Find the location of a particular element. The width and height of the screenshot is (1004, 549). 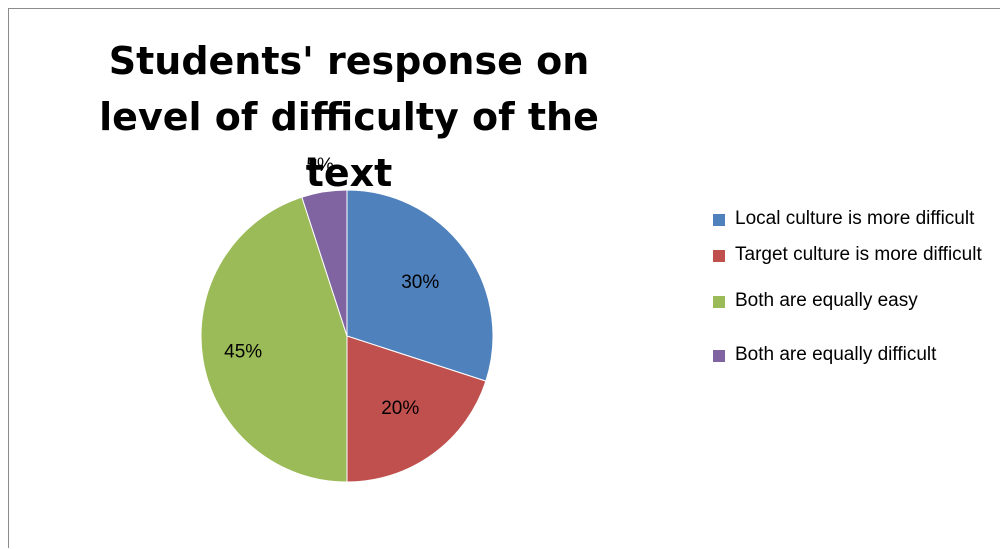

data-label-both-are-equally-difficult: 5% is located at coordinates (320, 165).